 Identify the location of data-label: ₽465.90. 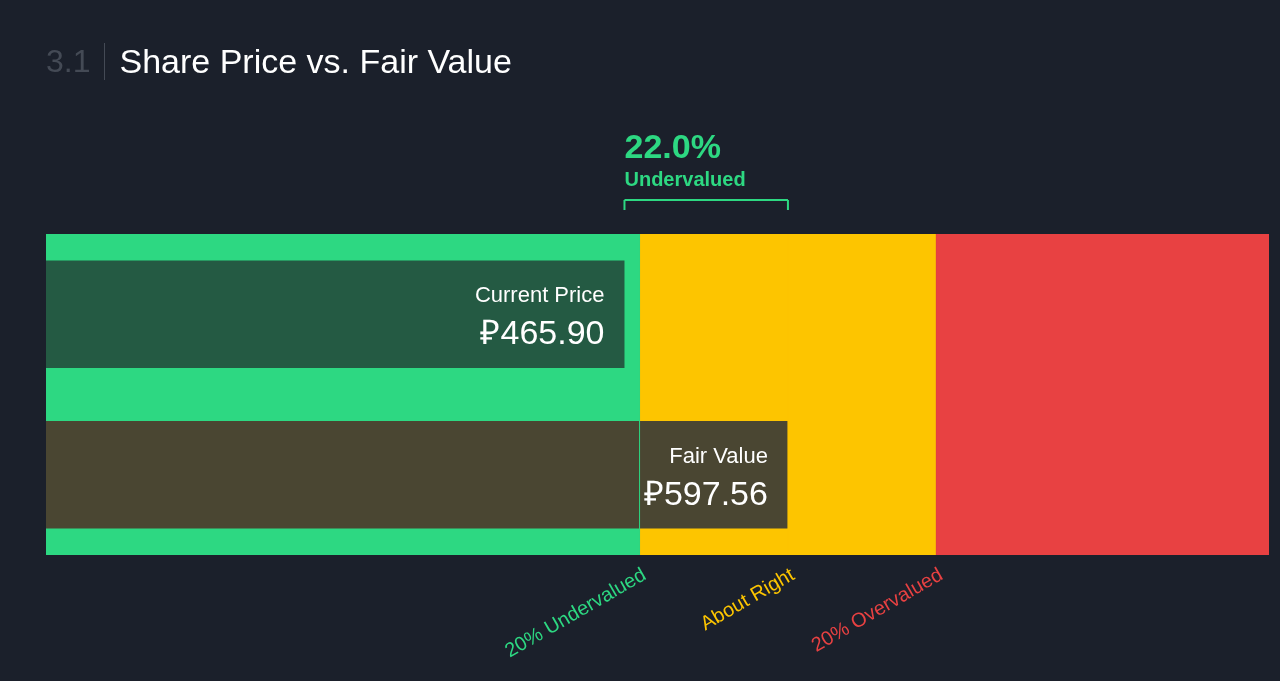
(542, 332).